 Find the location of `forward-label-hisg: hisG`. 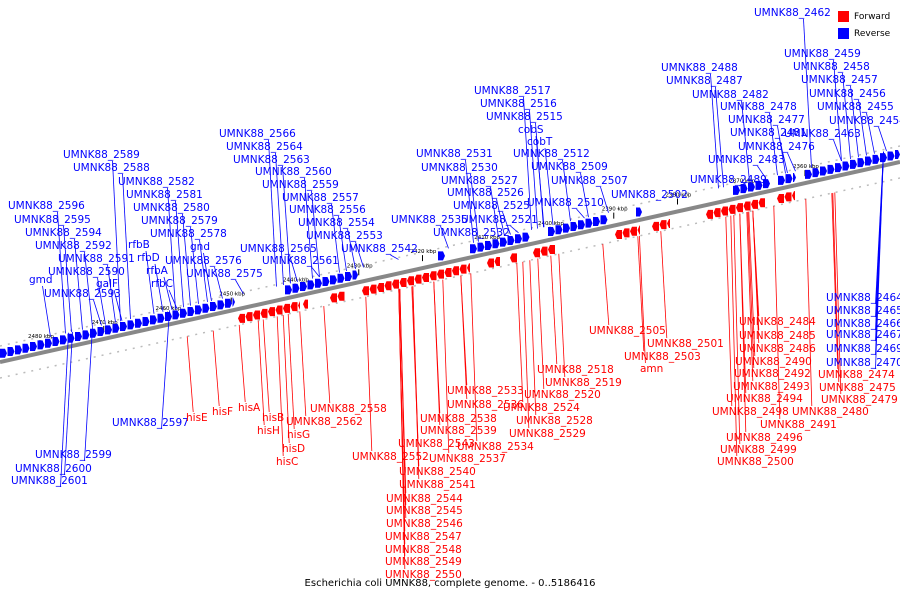

forward-label-hisg: hisG is located at coordinates (298, 435).